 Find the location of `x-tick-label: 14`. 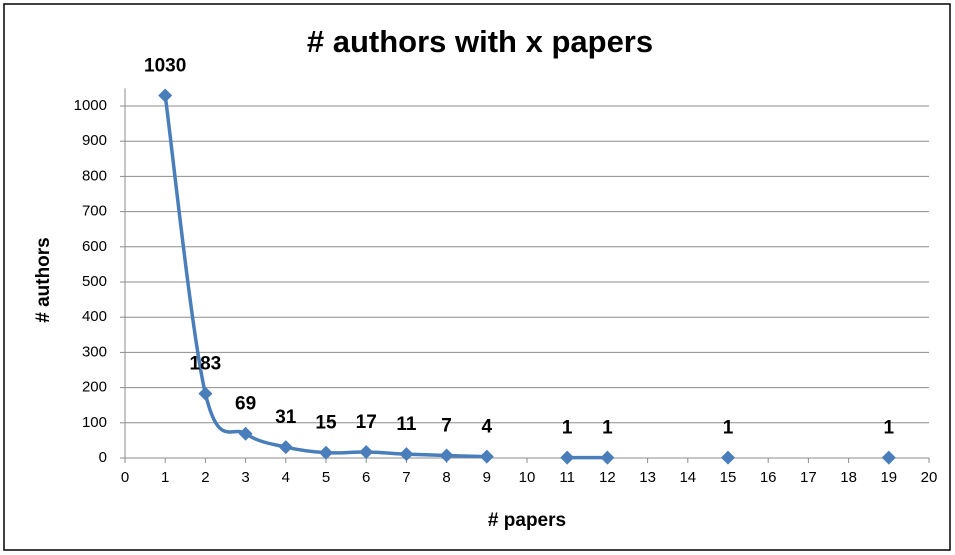

x-tick-label: 14 is located at coordinates (687, 477).